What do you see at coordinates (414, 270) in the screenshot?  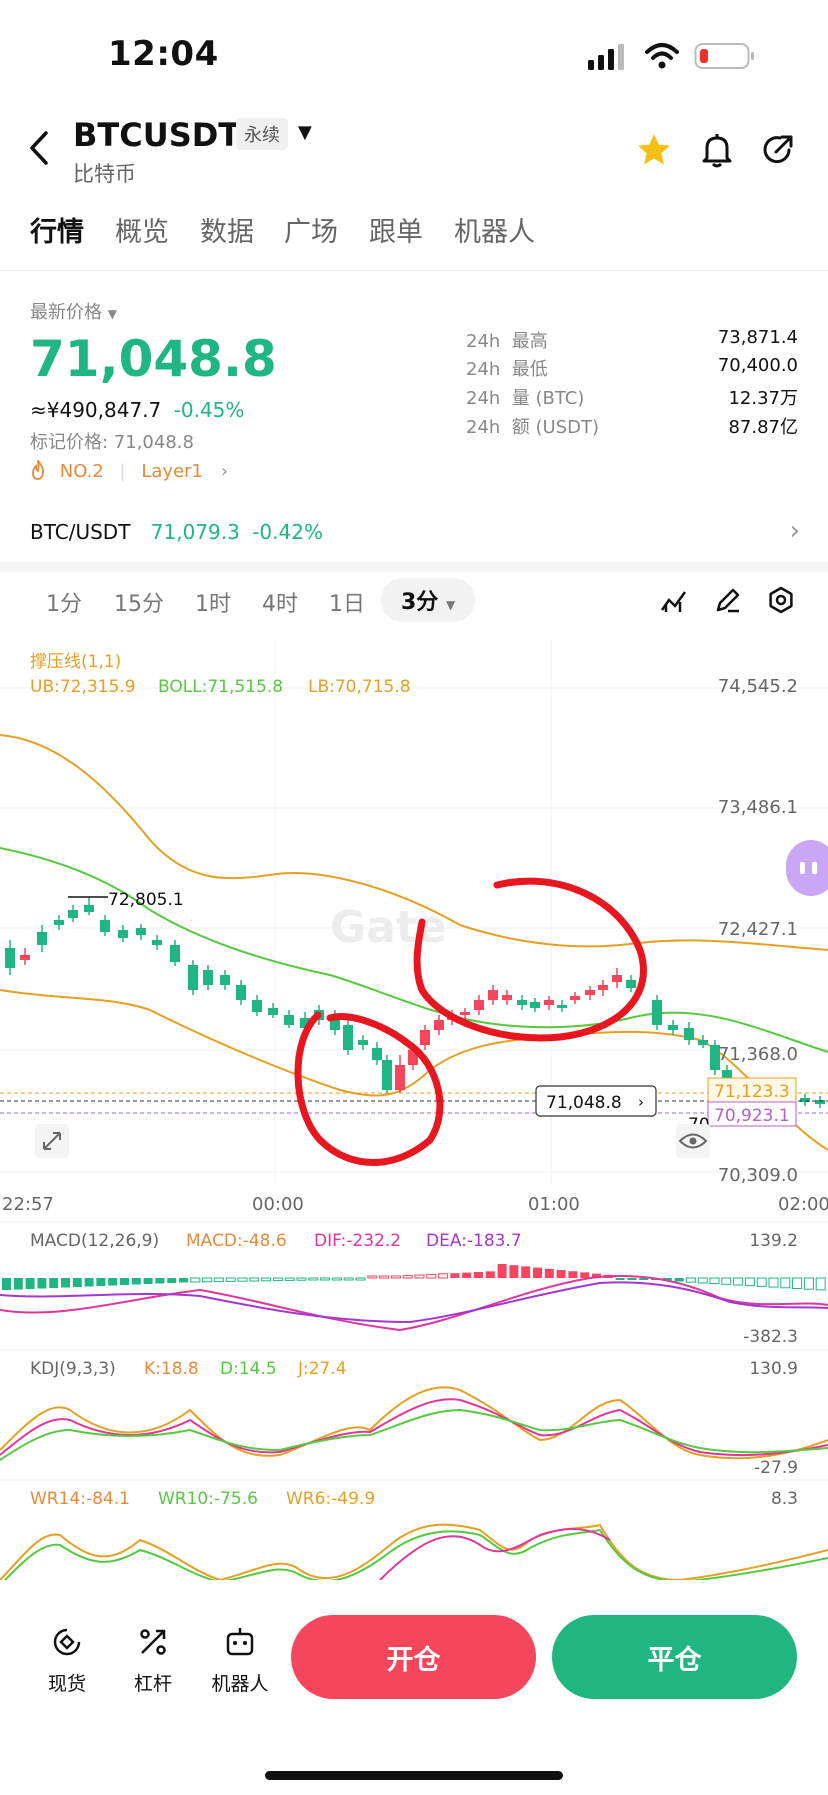 I see `divider` at bounding box center [414, 270].